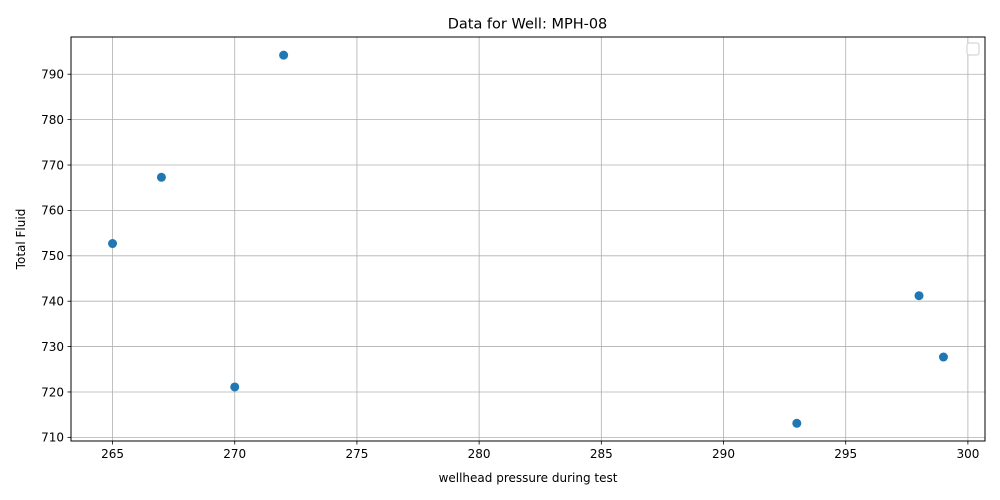  Describe the element at coordinates (356, 454) in the screenshot. I see `x-tick-label: 275` at that location.